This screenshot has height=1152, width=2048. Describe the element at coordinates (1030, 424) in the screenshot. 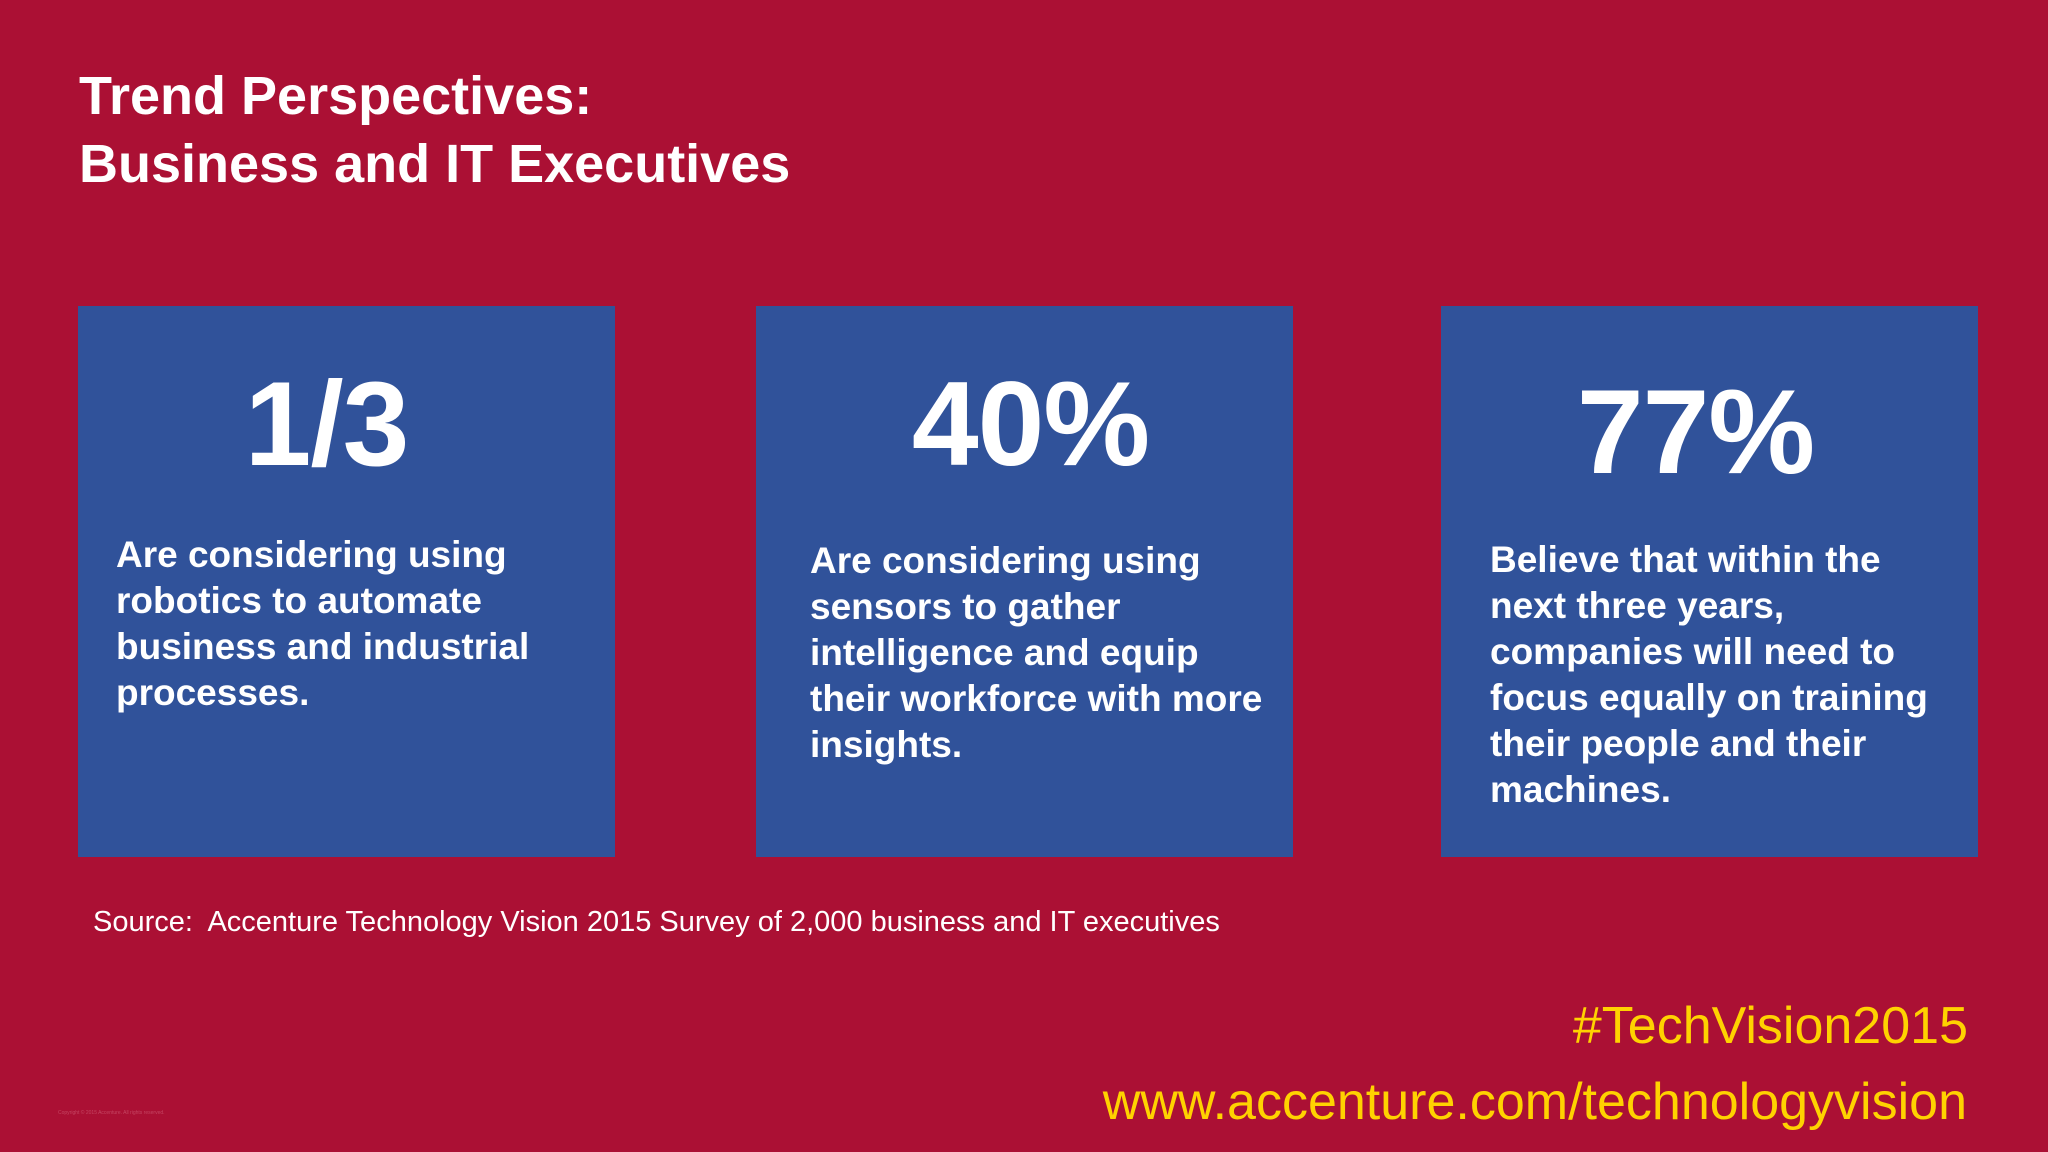

I see `stat-value: 40%` at that location.